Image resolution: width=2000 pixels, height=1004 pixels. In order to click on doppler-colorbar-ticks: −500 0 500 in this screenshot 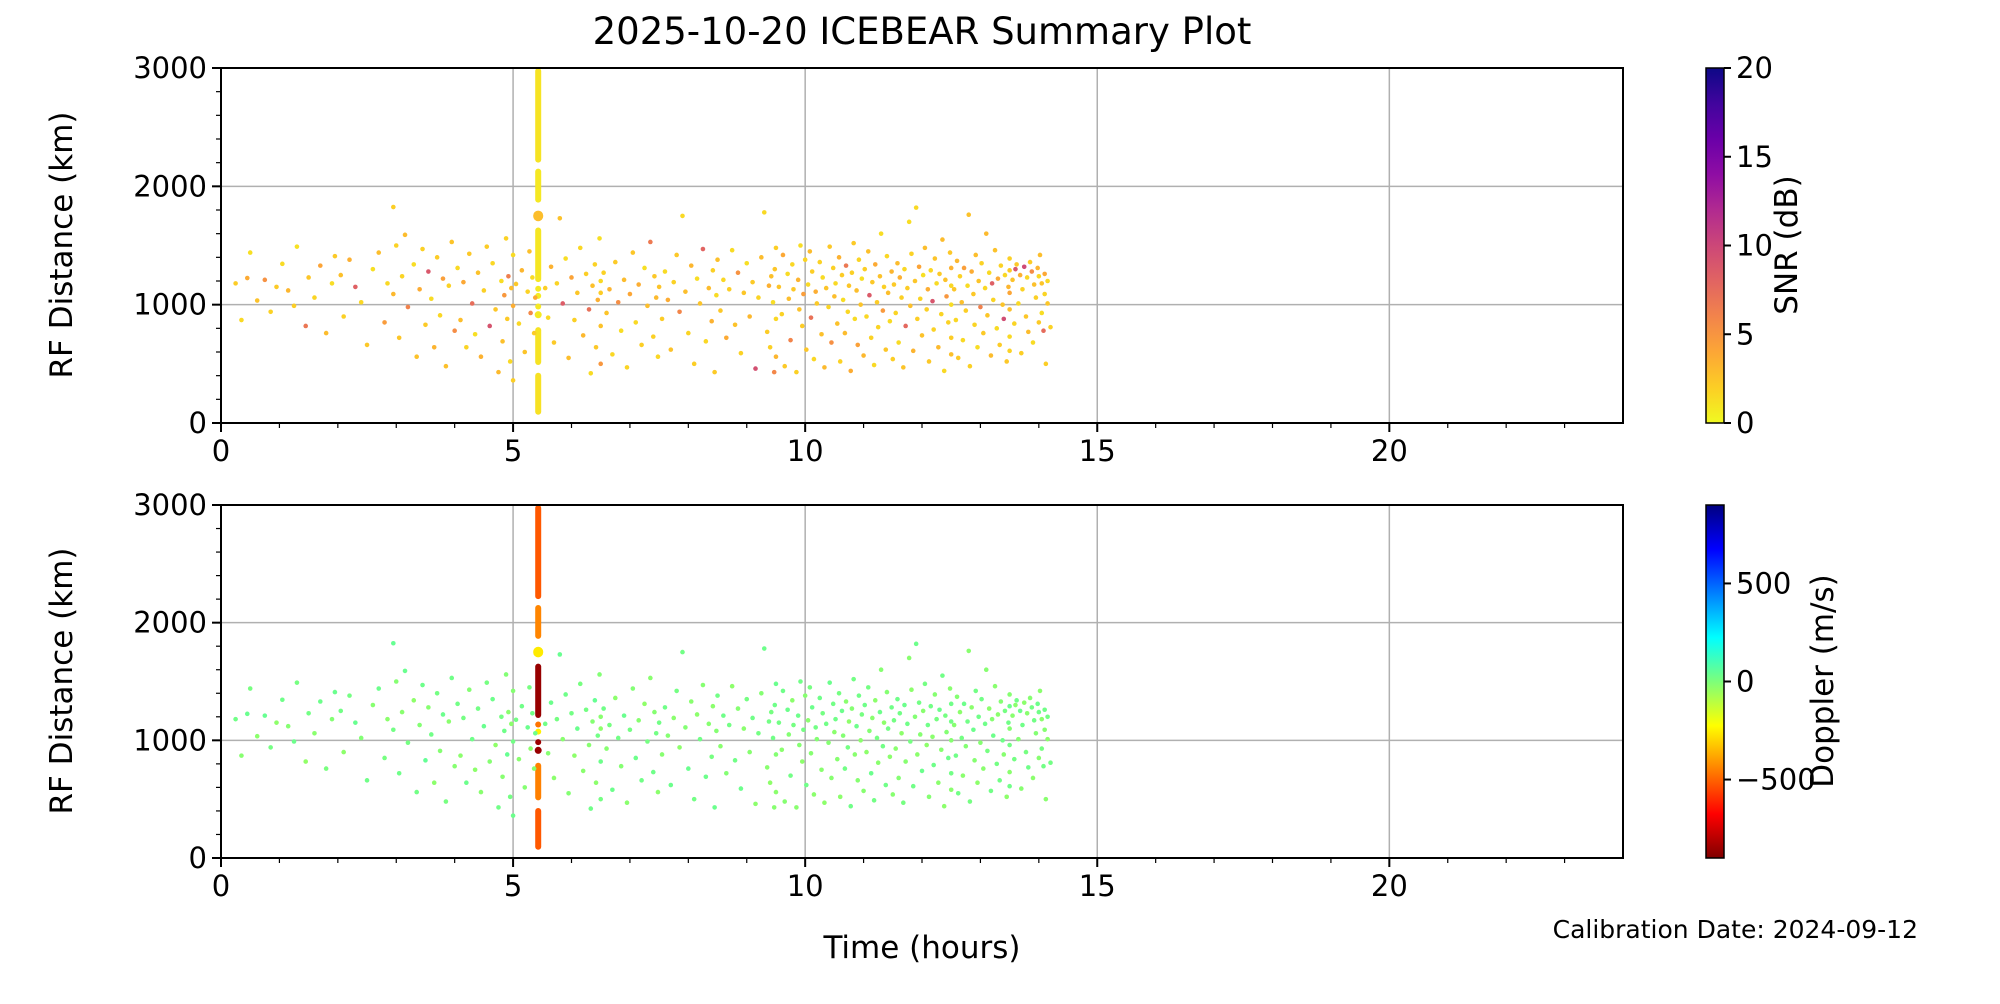, I will do `click(1770, 681)`.